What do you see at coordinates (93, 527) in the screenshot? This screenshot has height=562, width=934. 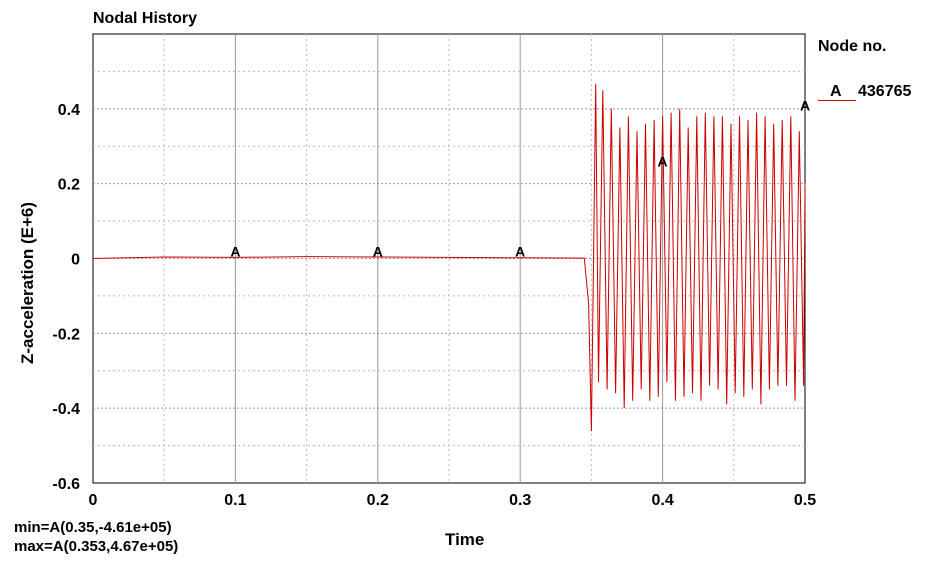 I see `min-value-text: min=A(0.35,-4.61e+05)` at bounding box center [93, 527].